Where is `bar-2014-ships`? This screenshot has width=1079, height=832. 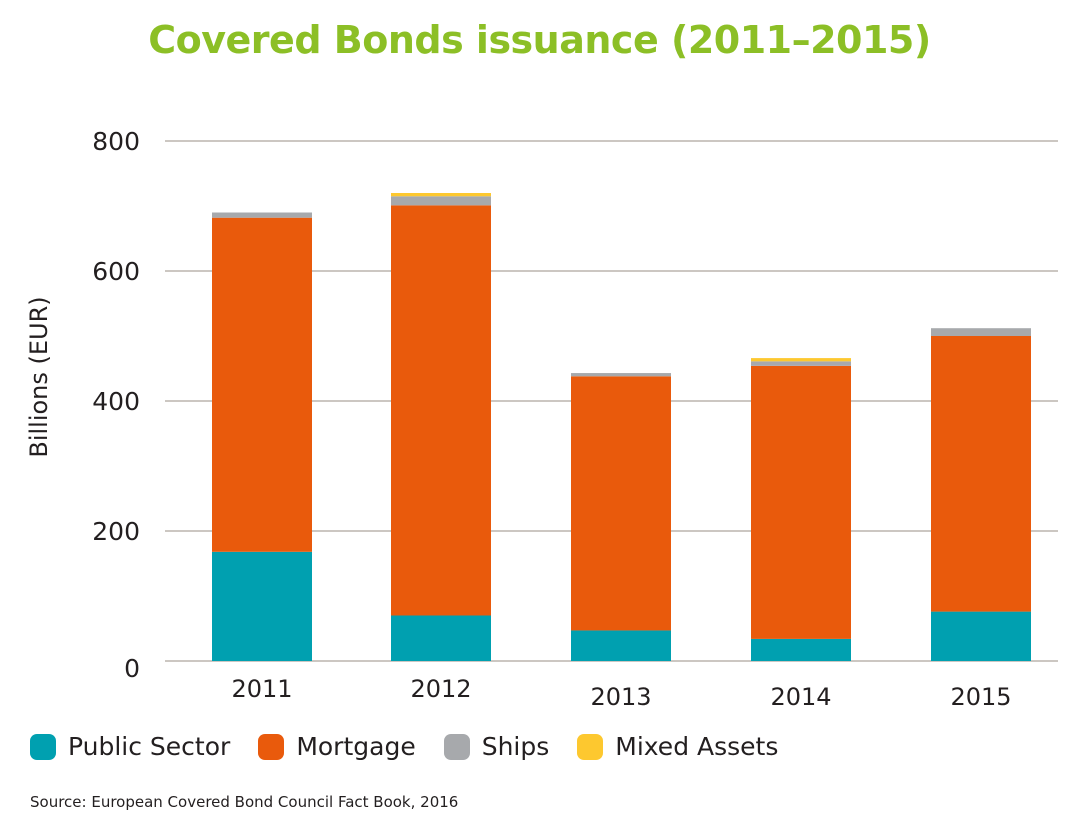 bar-2014-ships is located at coordinates (801, 363).